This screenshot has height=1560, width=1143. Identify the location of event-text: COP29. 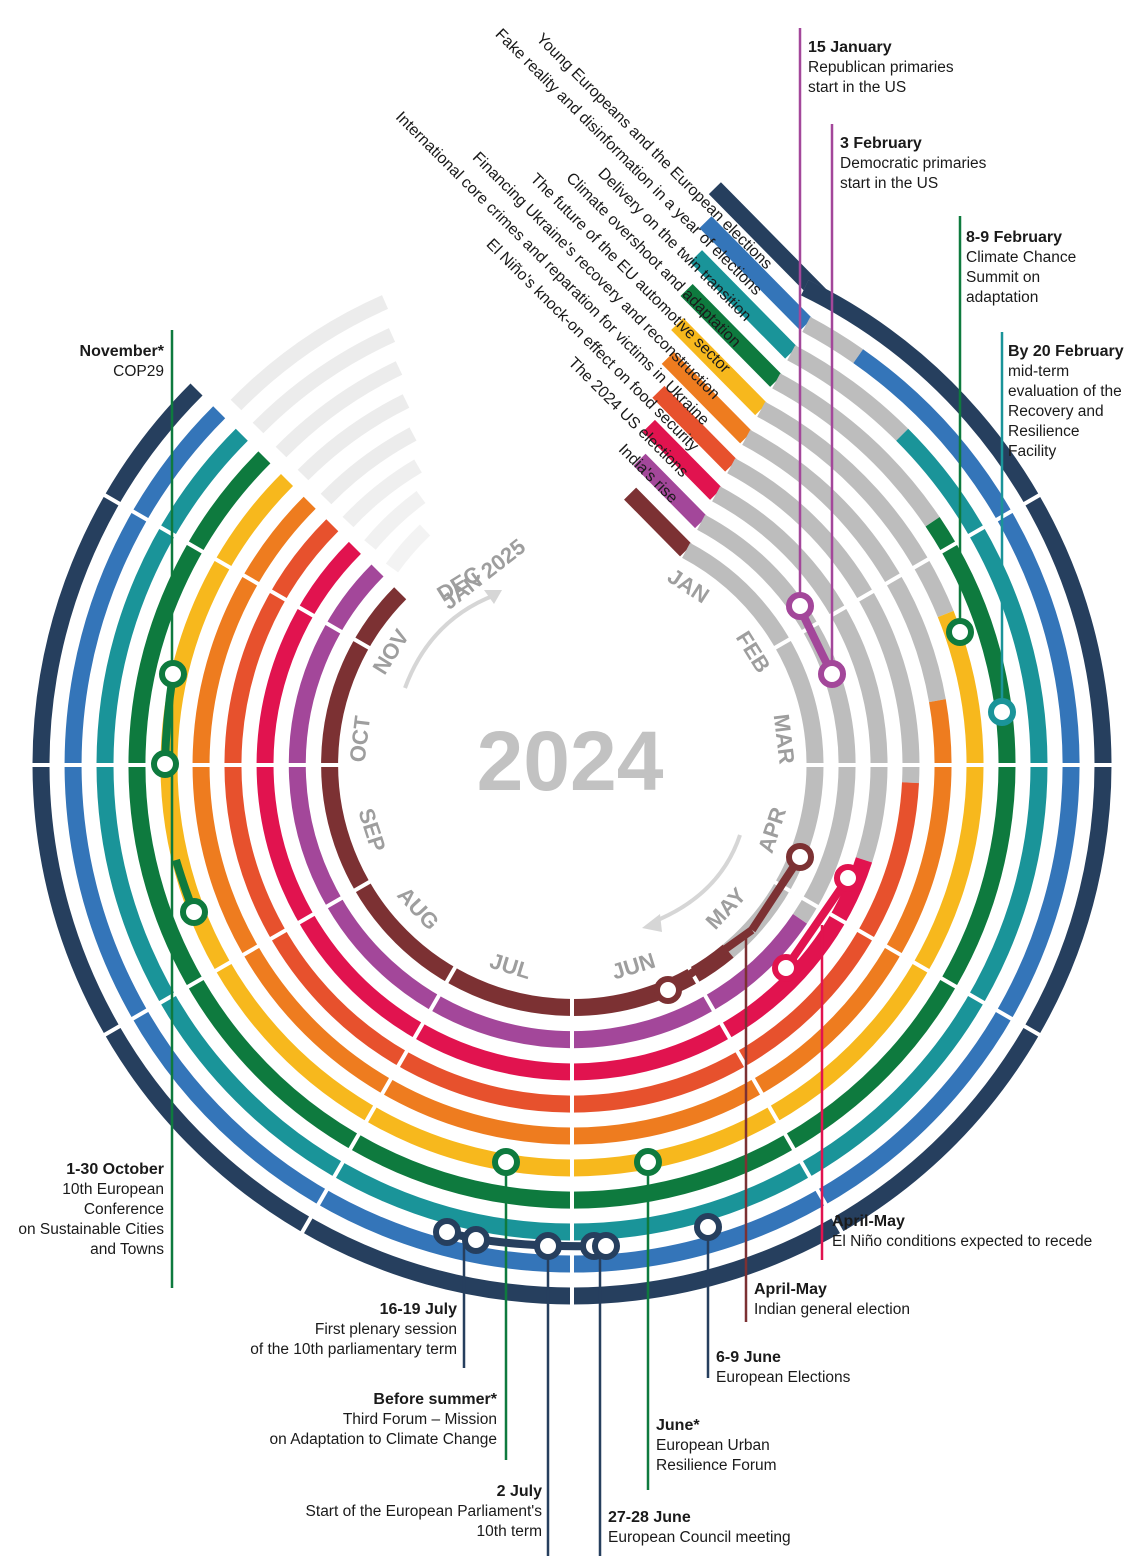
(138, 371).